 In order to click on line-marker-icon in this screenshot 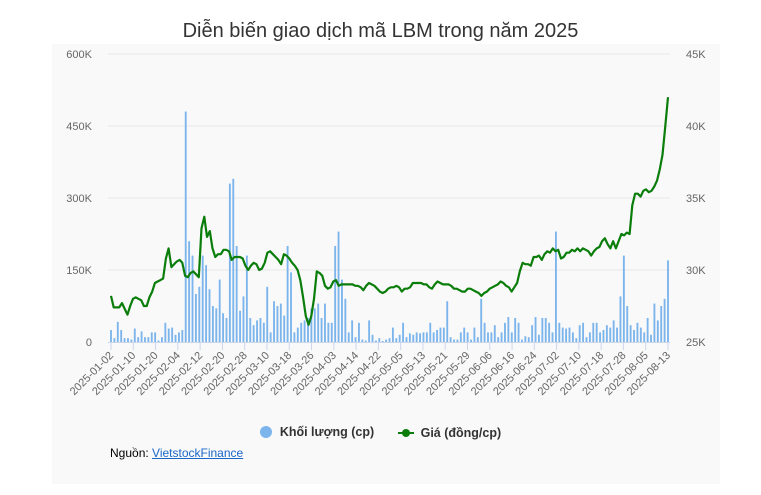, I will do `click(405, 433)`.